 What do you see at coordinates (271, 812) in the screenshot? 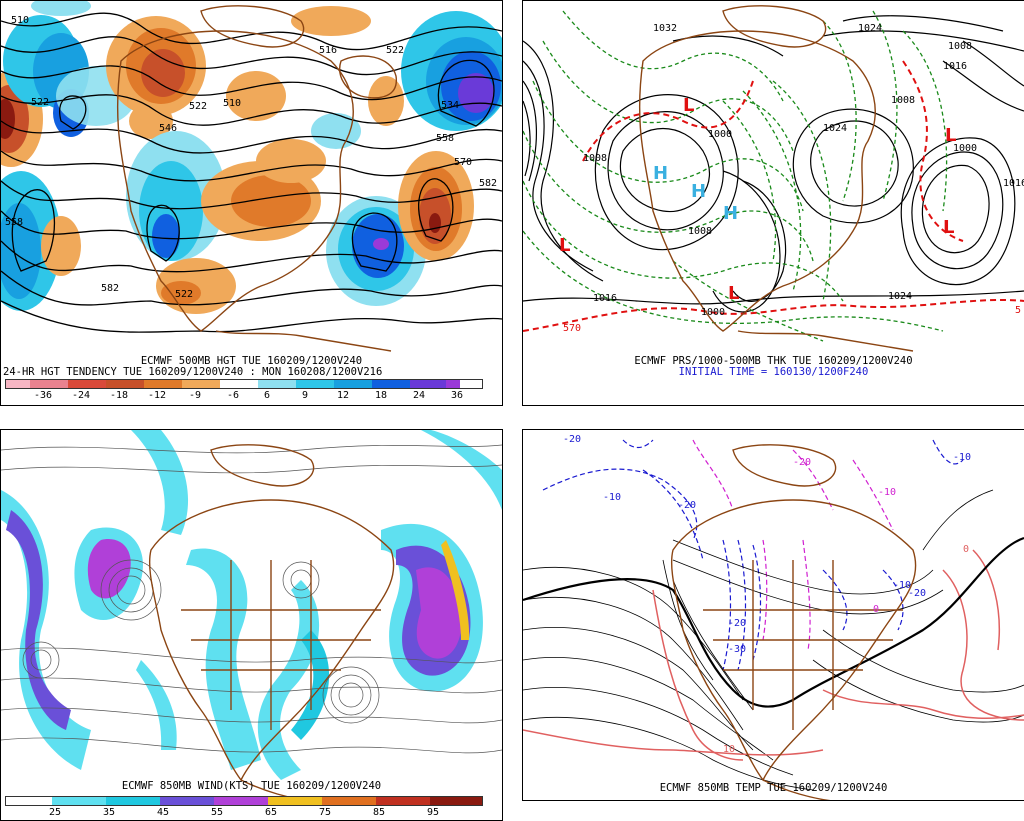
I see `legend-tick: 65` at bounding box center [271, 812].